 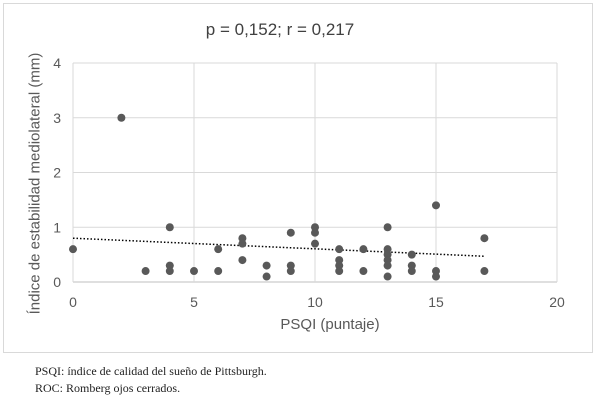 What do you see at coordinates (194, 302) in the screenshot?
I see `x-tick-label: 5` at bounding box center [194, 302].